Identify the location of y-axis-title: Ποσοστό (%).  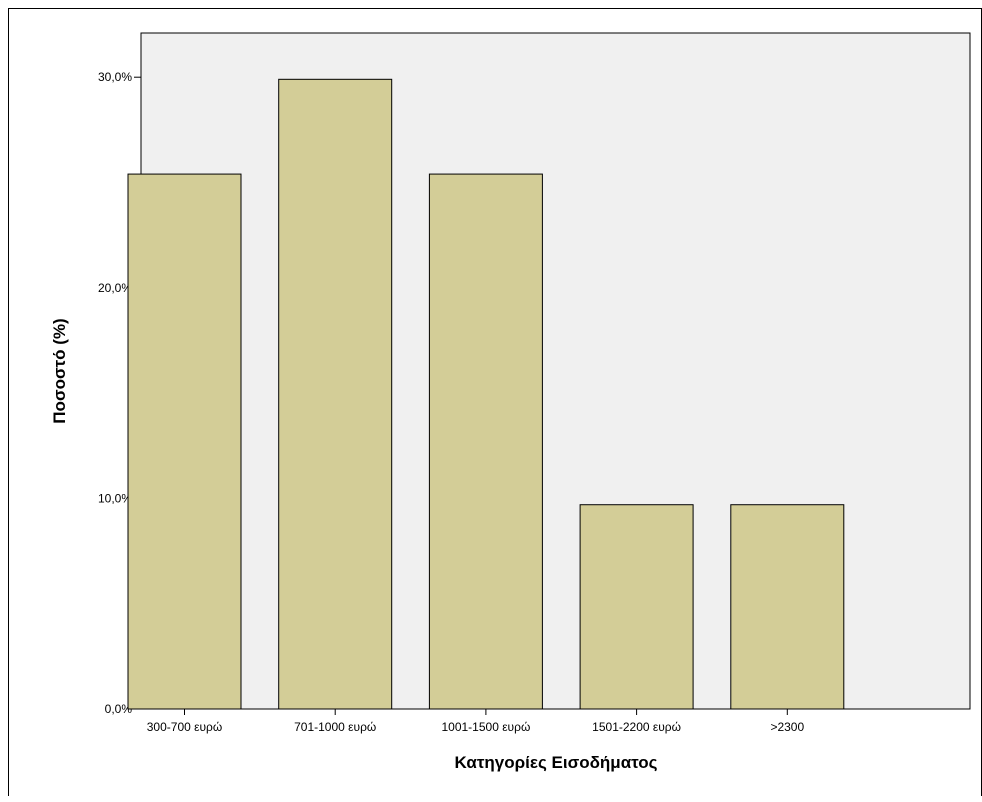
(59, 370).